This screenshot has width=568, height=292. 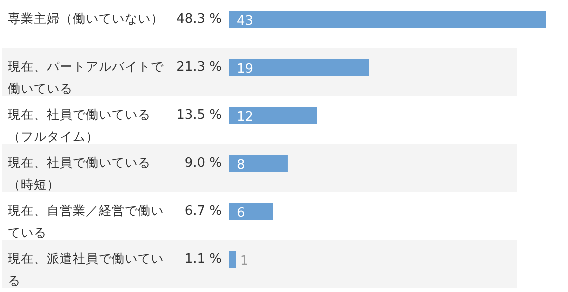 I want to click on text: 6.7 %, so click(x=203, y=211).